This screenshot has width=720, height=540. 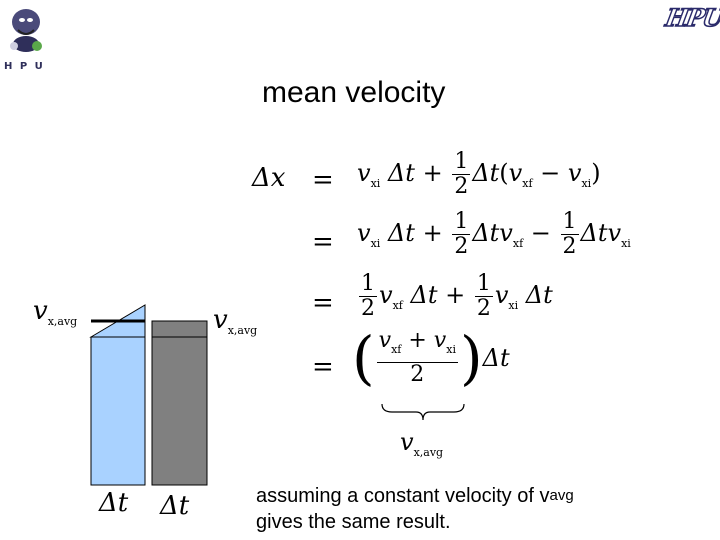 What do you see at coordinates (323, 367) in the screenshot?
I see `eq-sign-4: =` at bounding box center [323, 367].